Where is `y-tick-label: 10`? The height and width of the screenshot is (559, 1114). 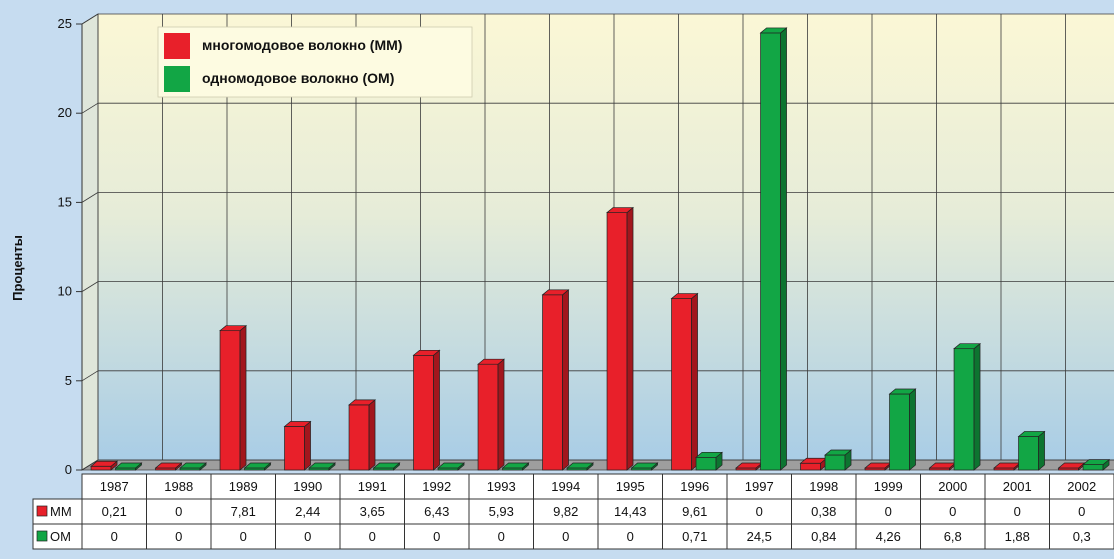 y-tick-label: 10 is located at coordinates (65, 291).